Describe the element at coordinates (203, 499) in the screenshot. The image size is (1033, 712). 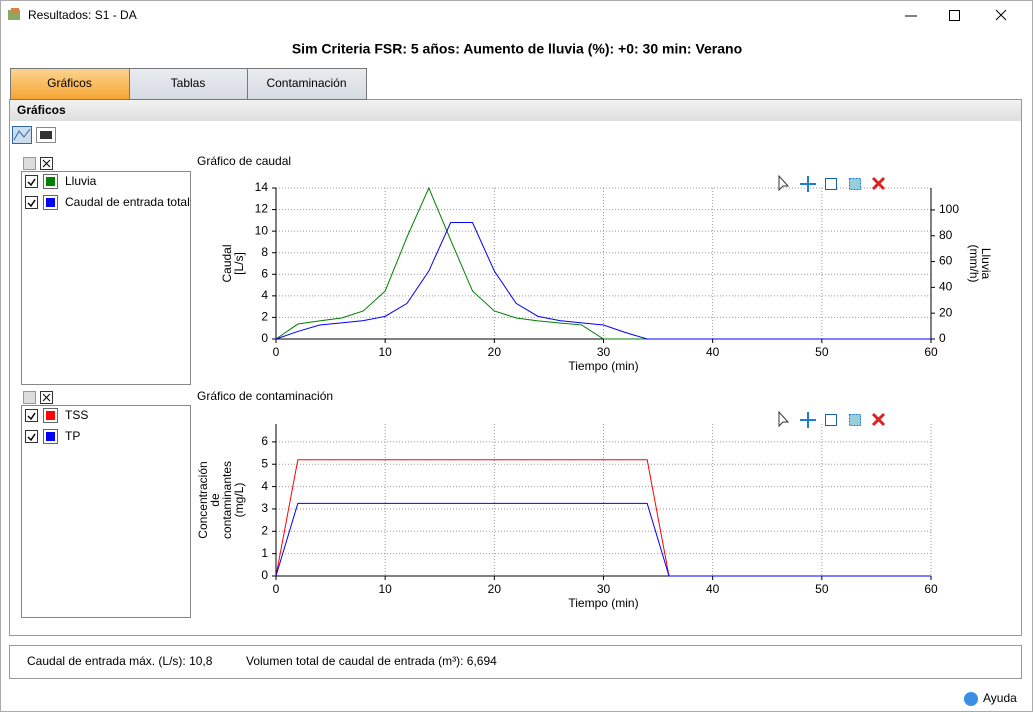
I see `y-axis-label: Concentración` at that location.